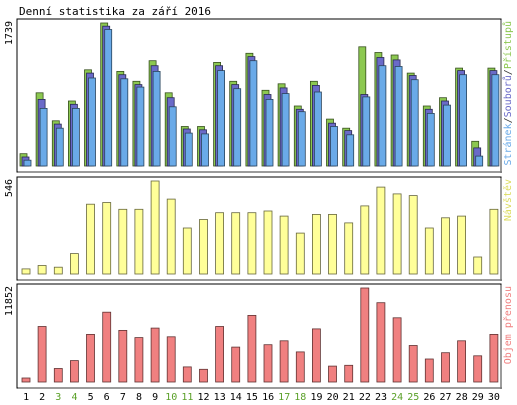 The width and height of the screenshot is (517, 405). I want to click on hits-panel-legend-entry: Přístupů, so click(508, 45).